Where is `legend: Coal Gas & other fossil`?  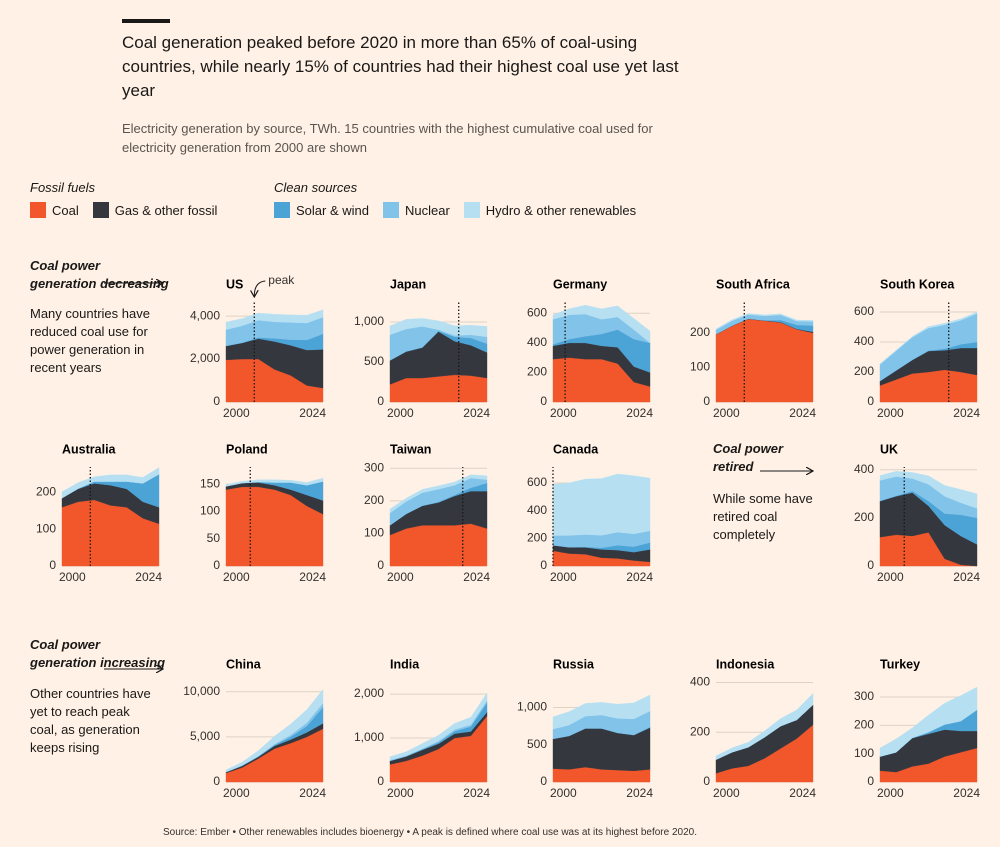
legend: Coal Gas & other fossil is located at coordinates (123, 210).